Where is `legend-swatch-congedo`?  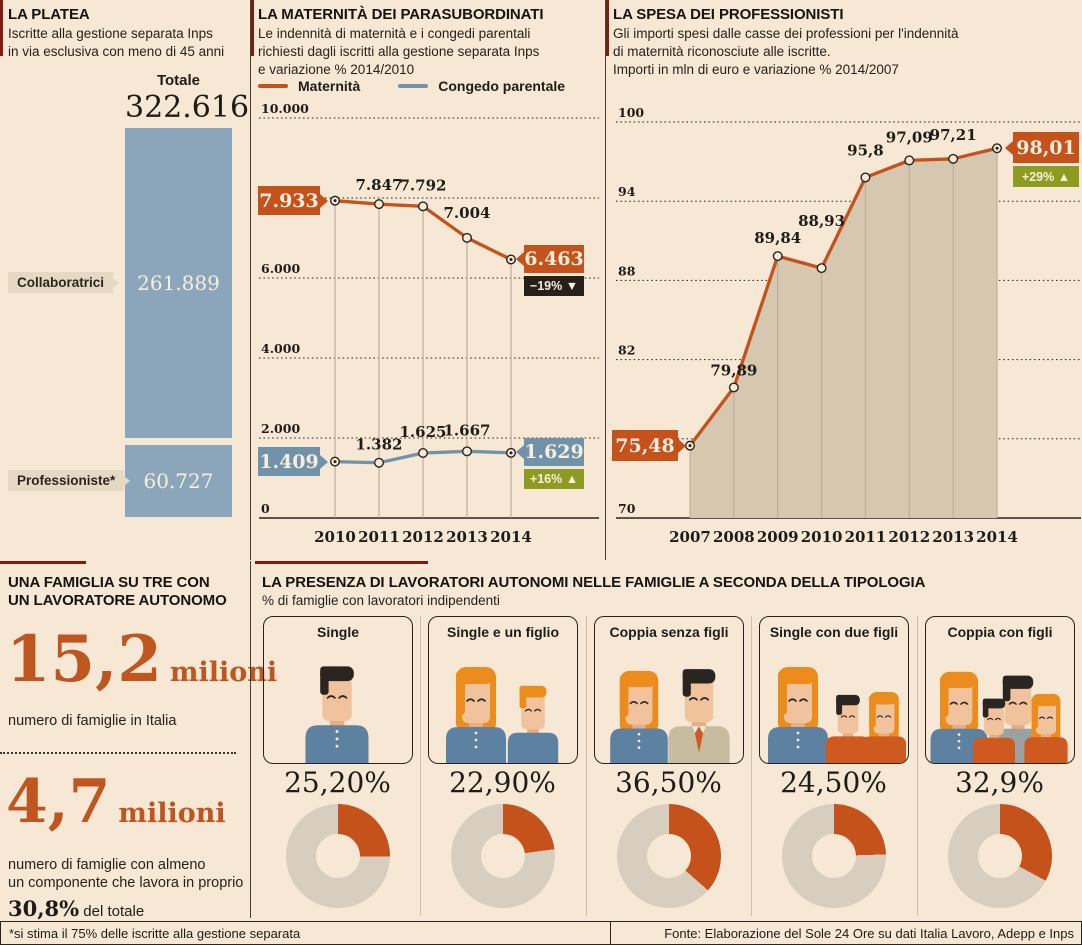
legend-swatch-congedo is located at coordinates (413, 86).